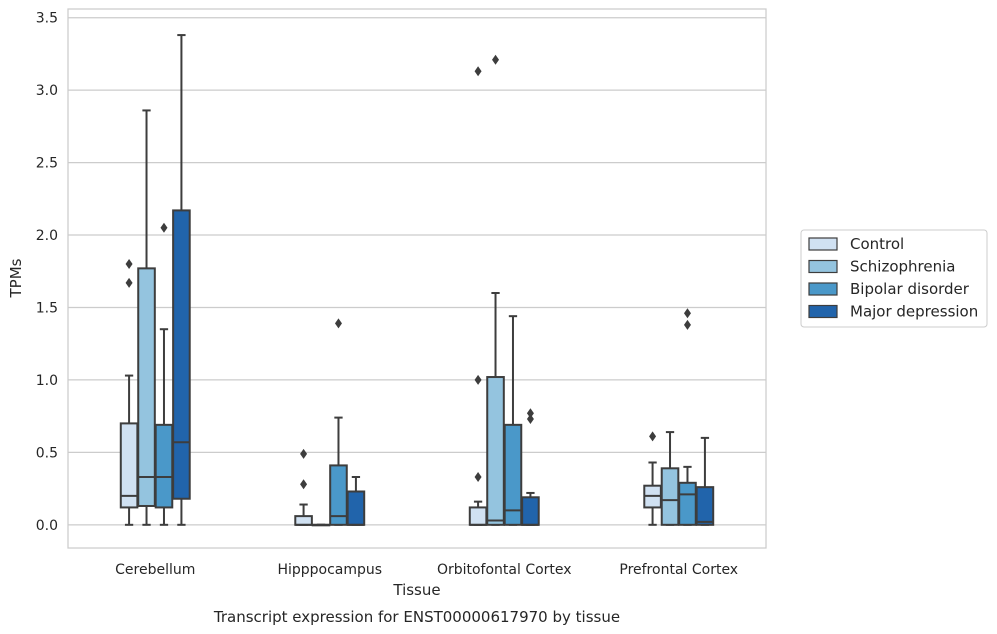 This screenshot has width=997, height=634. Describe the element at coordinates (329, 570) in the screenshot. I see `x-tick-label: Hipppocampus` at that location.